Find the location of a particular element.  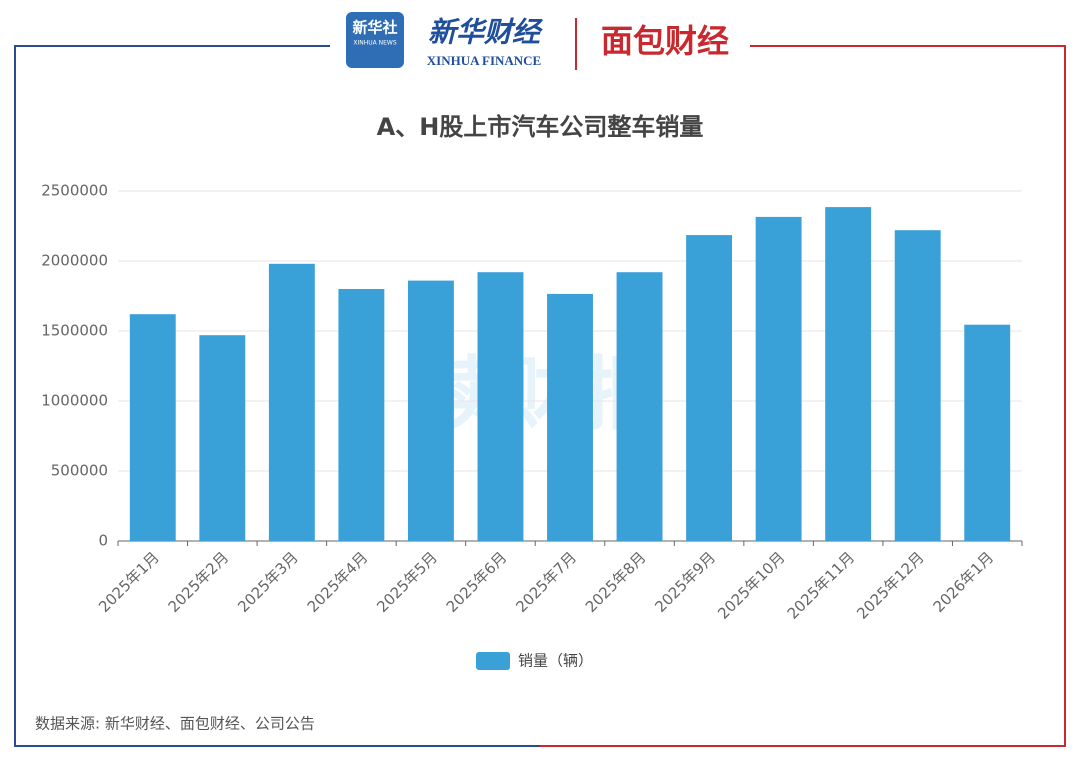

x-tick-label: 2025年12月 is located at coordinates (890, 585).